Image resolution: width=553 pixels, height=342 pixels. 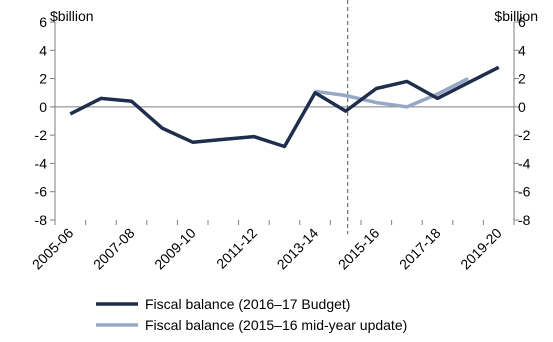 I want to click on right-axis-unit-label: $billion, so click(x=516, y=16).